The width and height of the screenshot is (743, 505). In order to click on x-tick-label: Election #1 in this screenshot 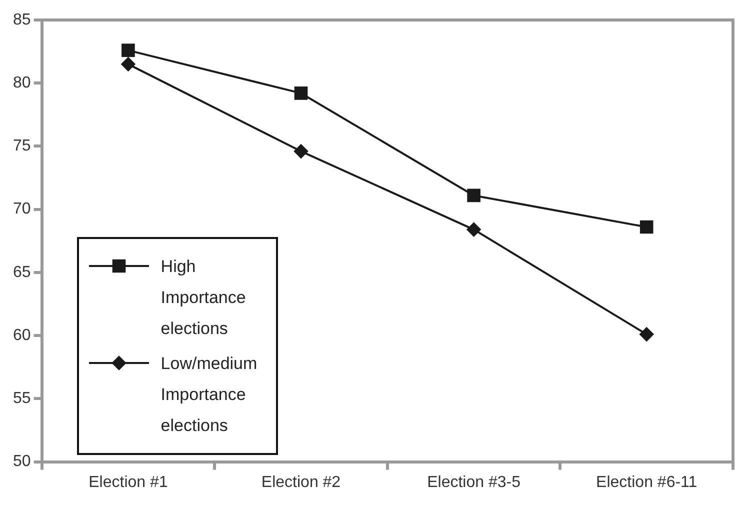, I will do `click(128, 482)`.